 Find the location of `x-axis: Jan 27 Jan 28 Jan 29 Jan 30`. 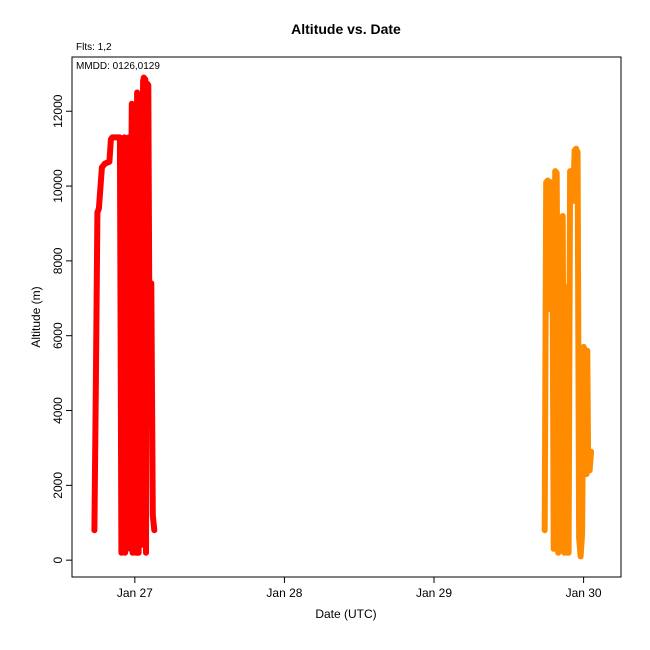

x-axis: Jan 27 Jan 28 Jan 29 Jan 30 is located at coordinates (359, 588).